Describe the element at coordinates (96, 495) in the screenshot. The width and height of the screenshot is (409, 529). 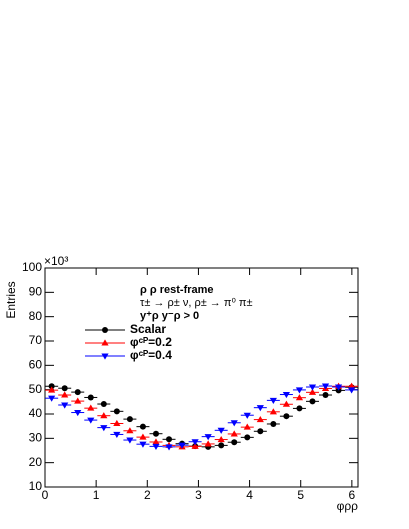
I see `x-tick-label: 1` at that location.